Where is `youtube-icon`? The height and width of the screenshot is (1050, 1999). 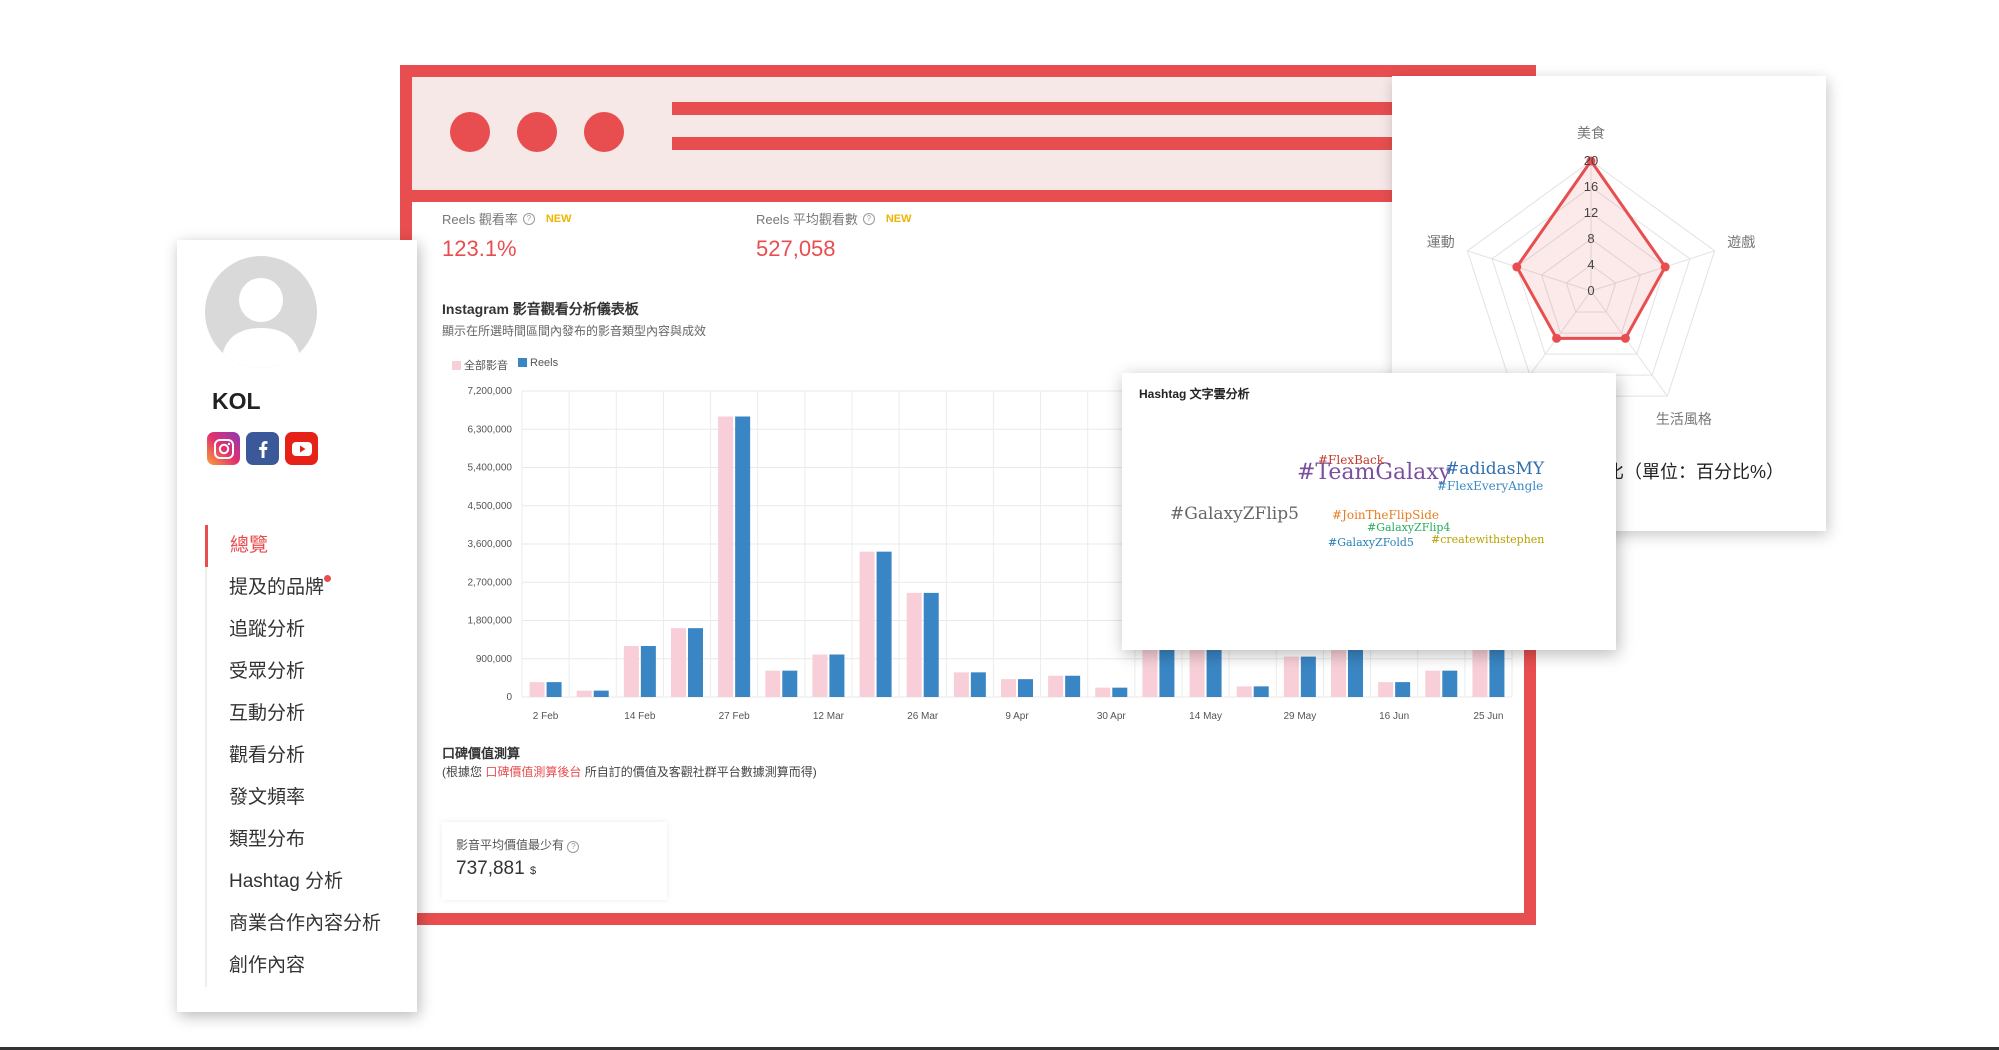 youtube-icon is located at coordinates (301, 448).